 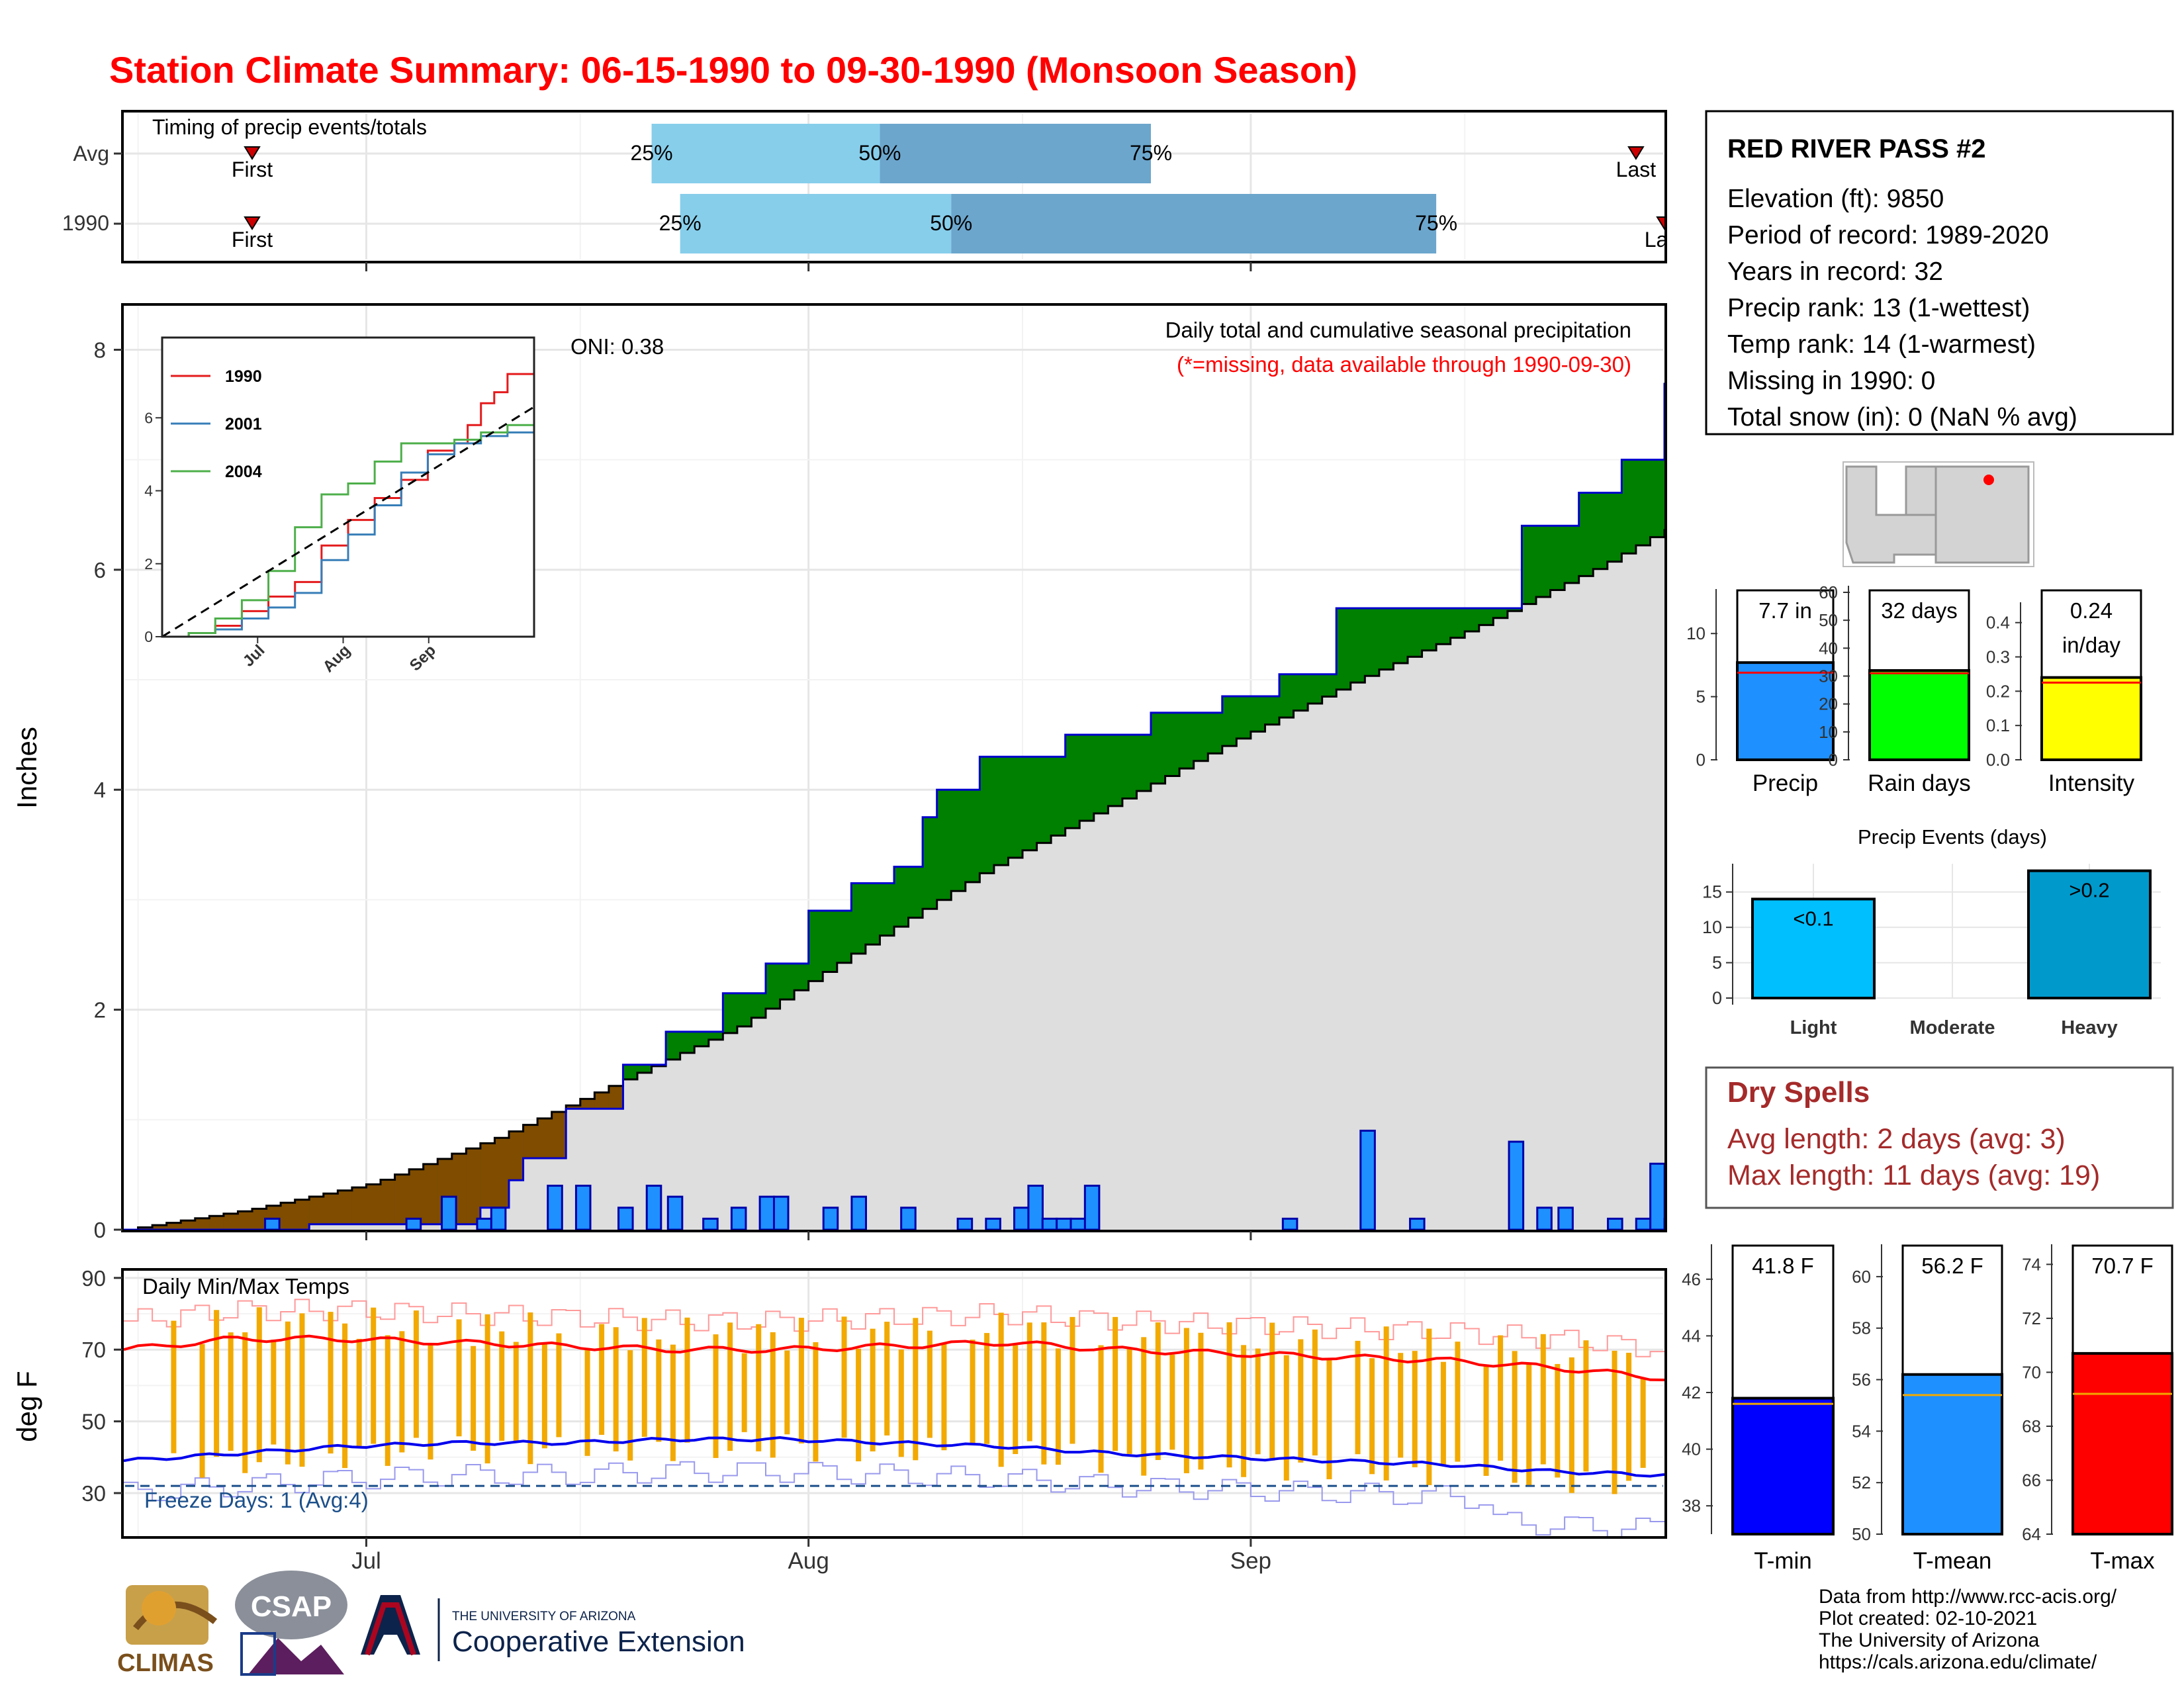 What do you see at coordinates (1952, 1310) in the screenshot?
I see `tmean-mini-bar-value-box` at bounding box center [1952, 1310].